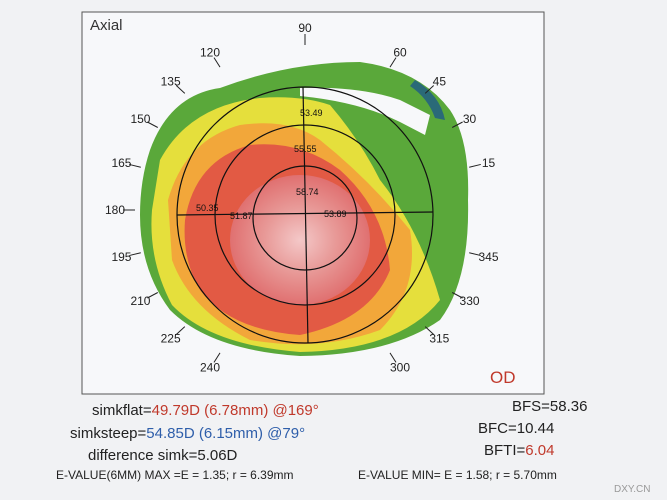 This screenshot has height=500, width=667. What do you see at coordinates (470, 301) in the screenshot?
I see `angle-label: 330` at bounding box center [470, 301].